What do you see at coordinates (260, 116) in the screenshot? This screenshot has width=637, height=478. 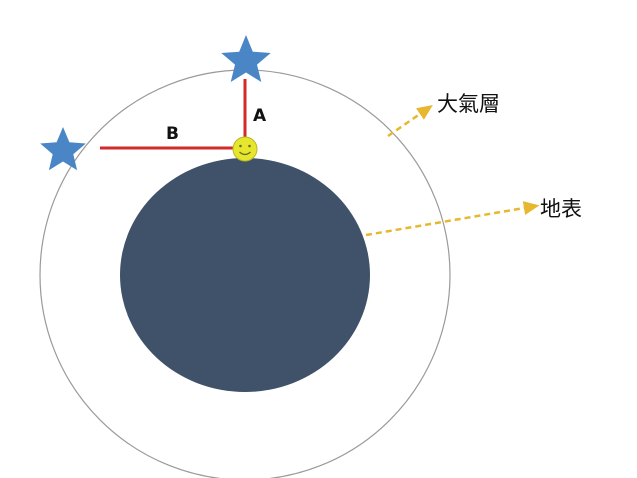 I see `segment-a-label: A` at bounding box center [260, 116].